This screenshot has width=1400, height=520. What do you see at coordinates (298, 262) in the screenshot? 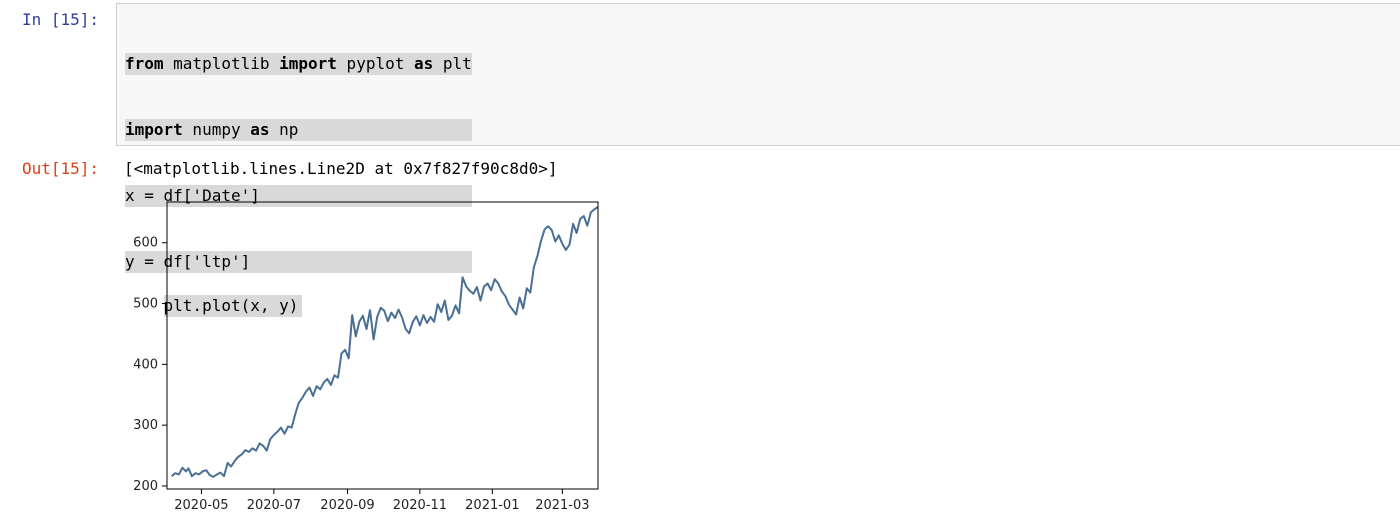
I see `code-line: y = df['ltp']` at bounding box center [298, 262].